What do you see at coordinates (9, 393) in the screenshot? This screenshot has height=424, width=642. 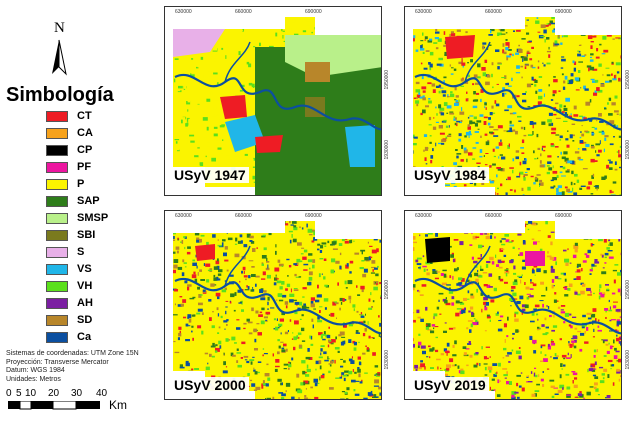 I see `scale-tick: 0` at bounding box center [9, 393].